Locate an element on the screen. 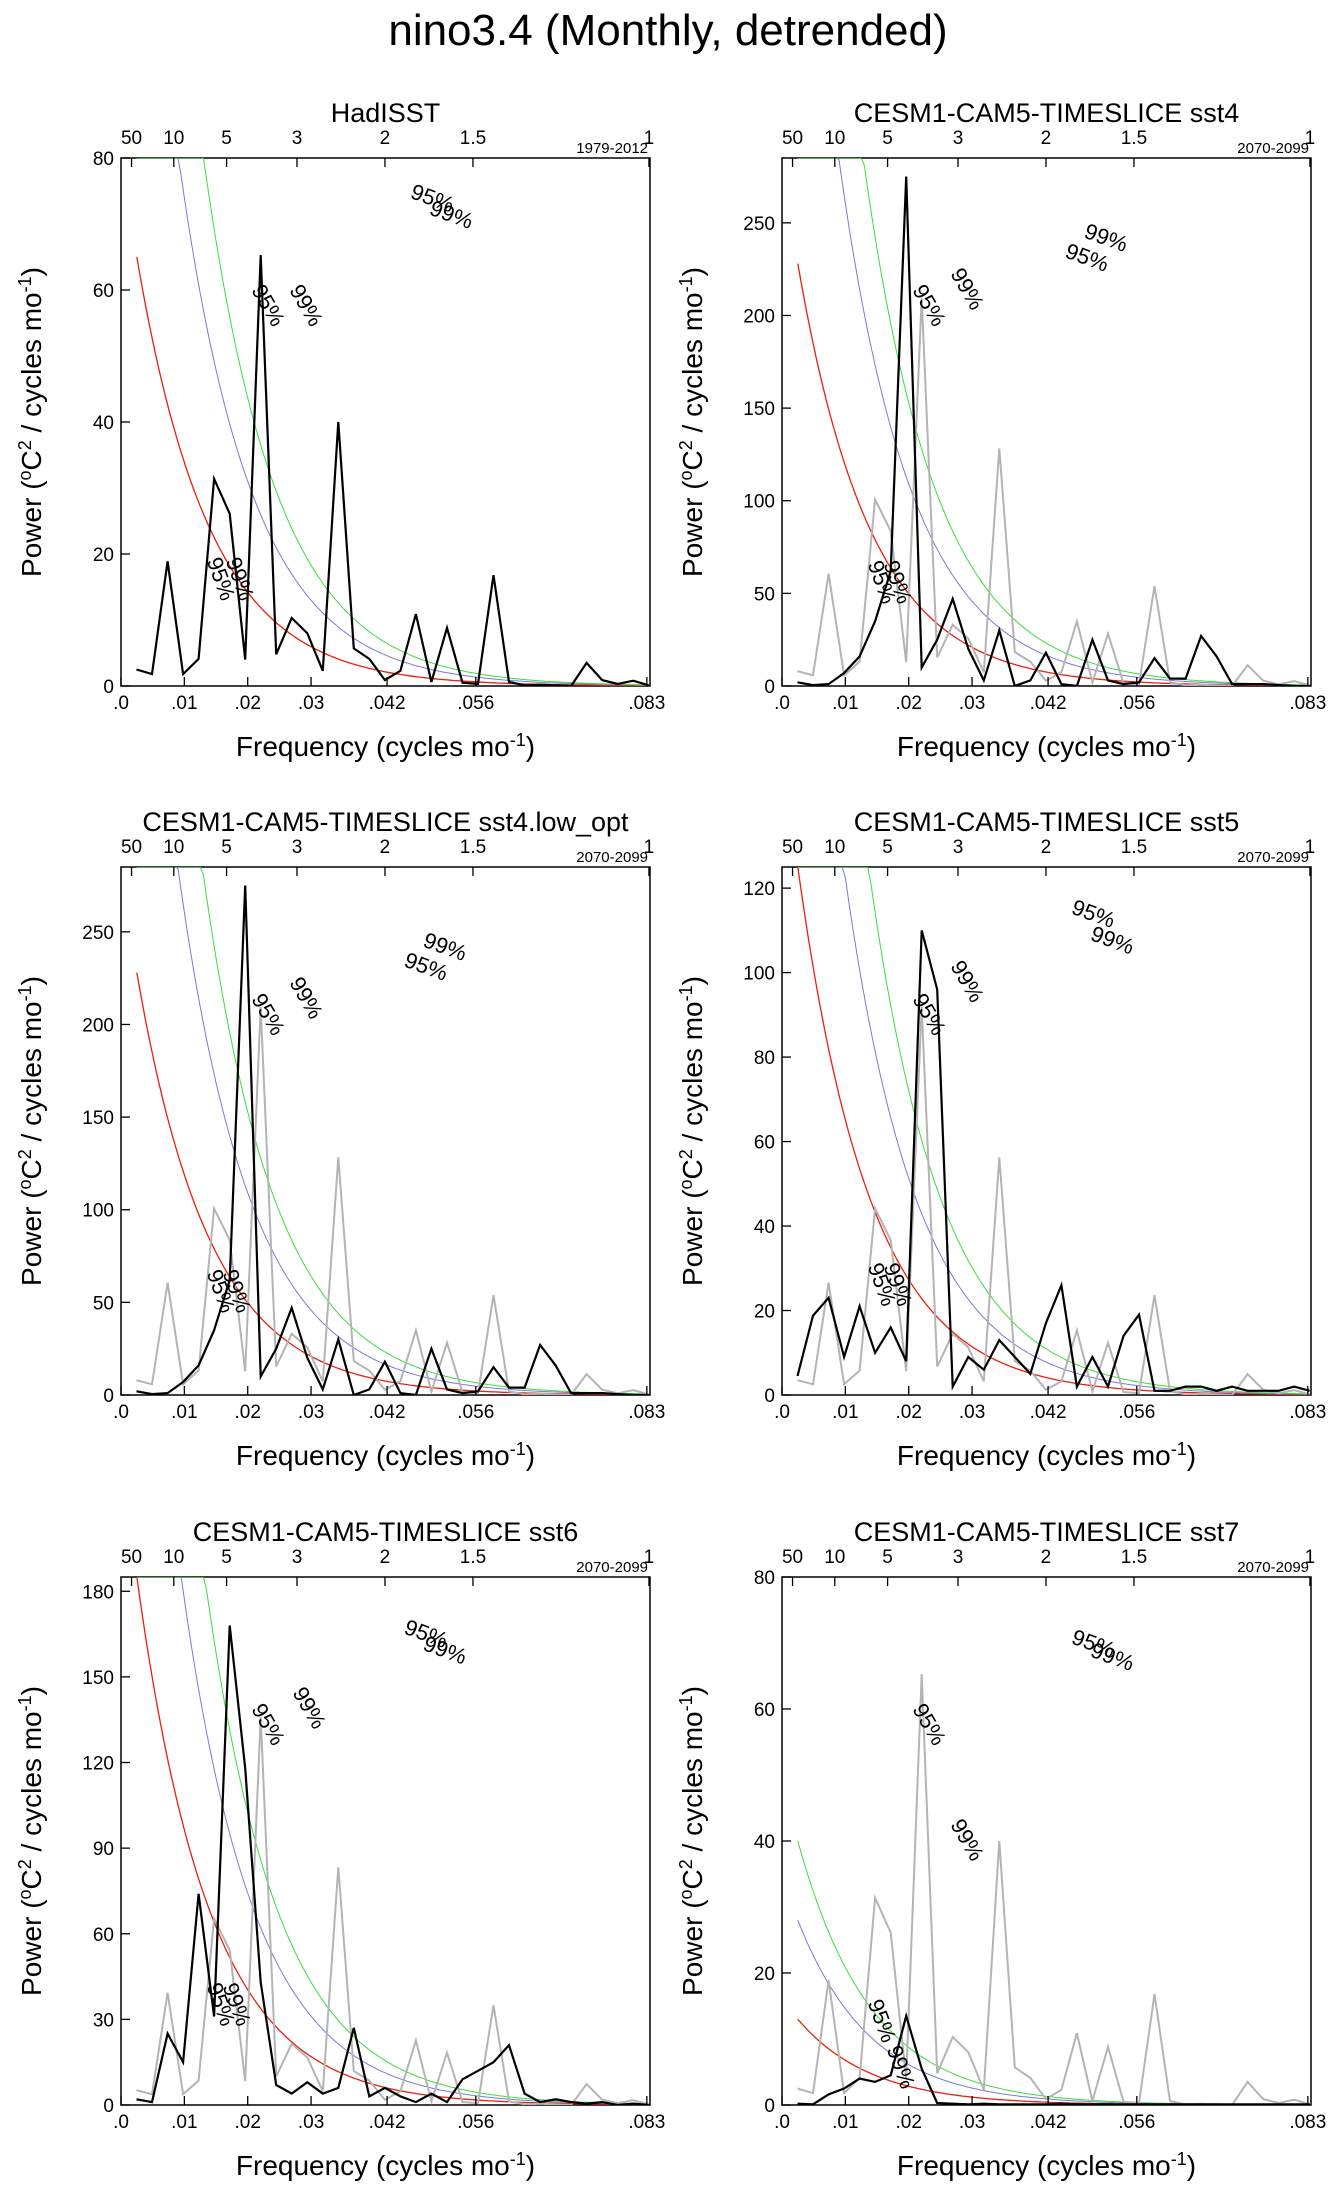 The width and height of the screenshot is (1336, 2191). y-tick-label: 40 is located at coordinates (764, 1227).